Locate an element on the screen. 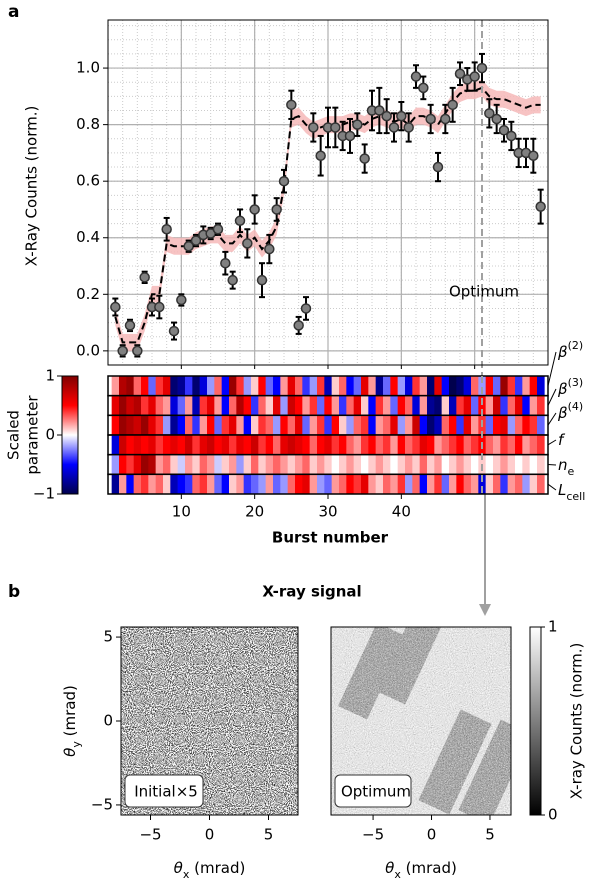 The width and height of the screenshot is (593, 888). annotation: Optimum is located at coordinates (484, 292).